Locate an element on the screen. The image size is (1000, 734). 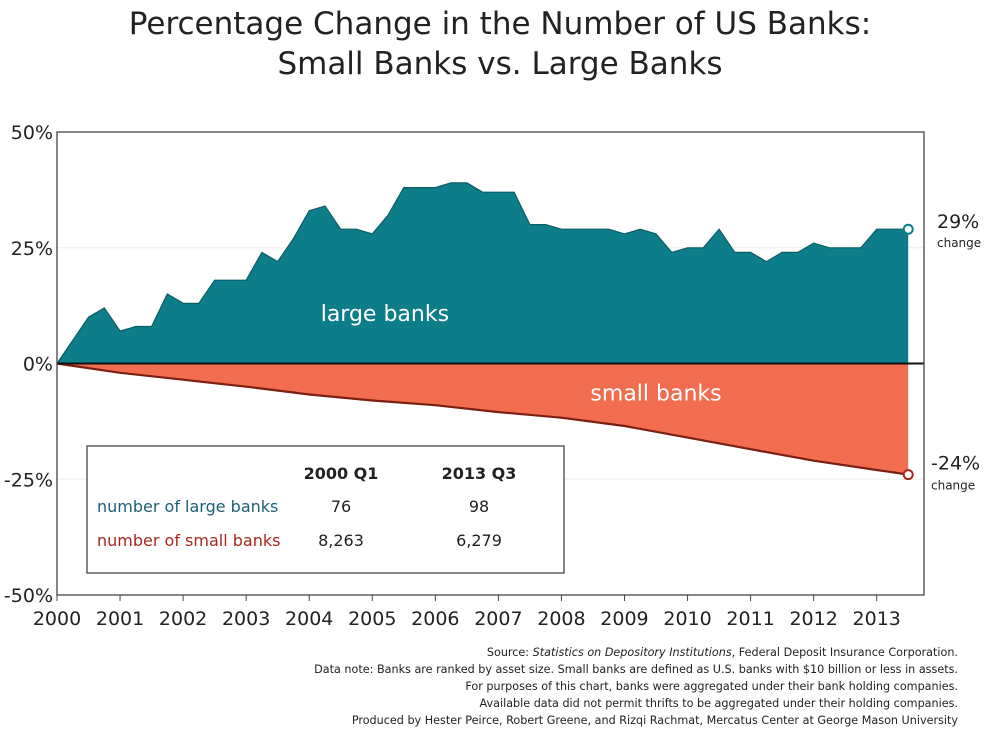
small-banks-line is located at coordinates (482, 419).